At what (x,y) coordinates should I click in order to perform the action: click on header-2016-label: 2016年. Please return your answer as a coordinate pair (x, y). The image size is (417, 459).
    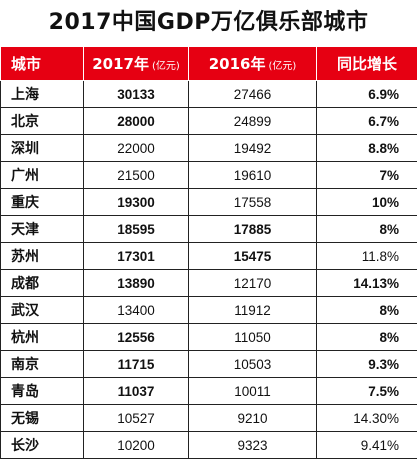
    Looking at the image, I should click on (237, 64).